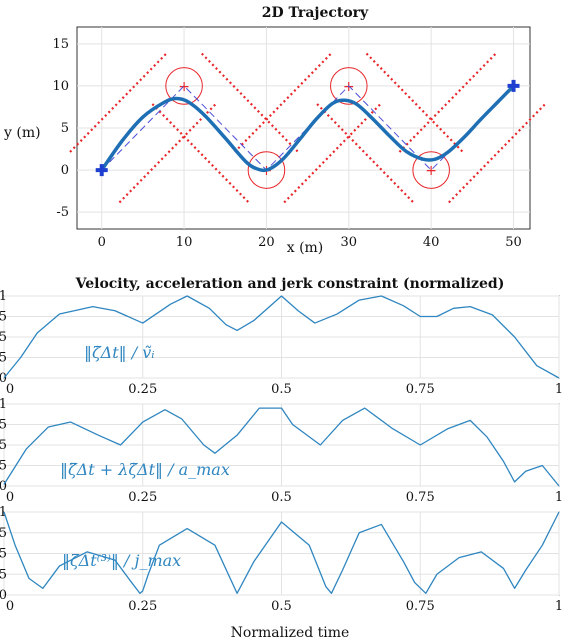  What do you see at coordinates (145, 469) in the screenshot?
I see `panel-annotation: ‖ζ̈Δt + λζ̇Δt‖ / a_max` at bounding box center [145, 469].